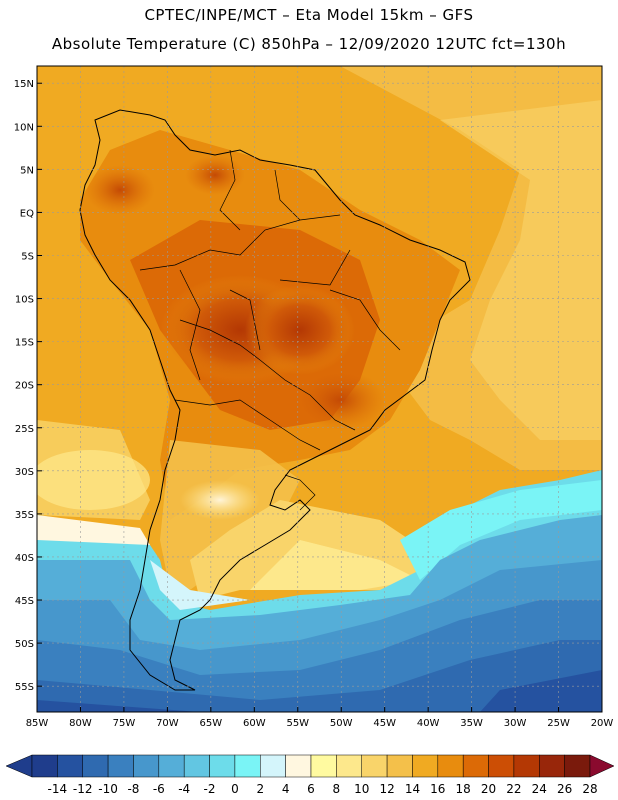 This screenshot has width=618, height=800. Describe the element at coordinates (24, 343) in the screenshot. I see `lat-tick-label: 15S` at that location.